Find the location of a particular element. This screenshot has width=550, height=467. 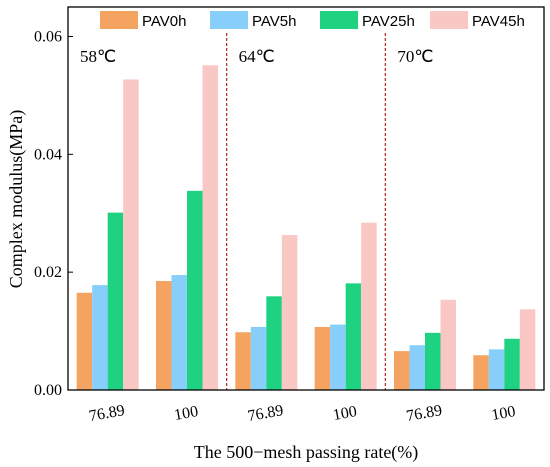

y-axis: 0.00 0.02 0.04 0.06 is located at coordinates (53, 213).